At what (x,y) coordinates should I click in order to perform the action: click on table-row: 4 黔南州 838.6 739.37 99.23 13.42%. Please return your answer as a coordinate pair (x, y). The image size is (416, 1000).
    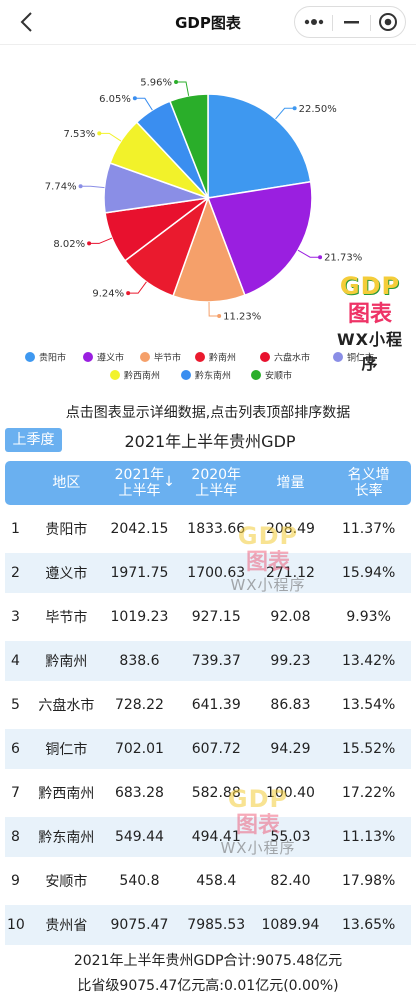
    Looking at the image, I should click on (208, 661).